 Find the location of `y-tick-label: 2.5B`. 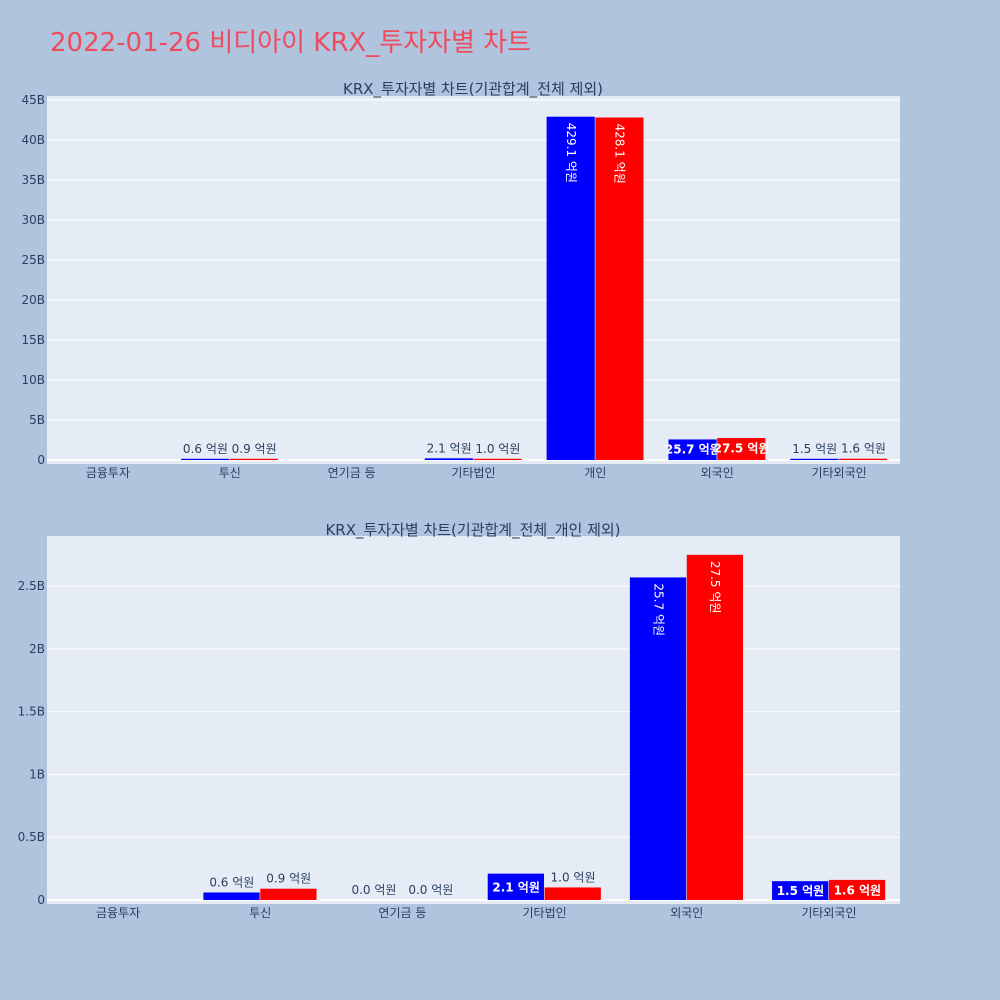

y-tick-label: 2.5B is located at coordinates (31, 586).